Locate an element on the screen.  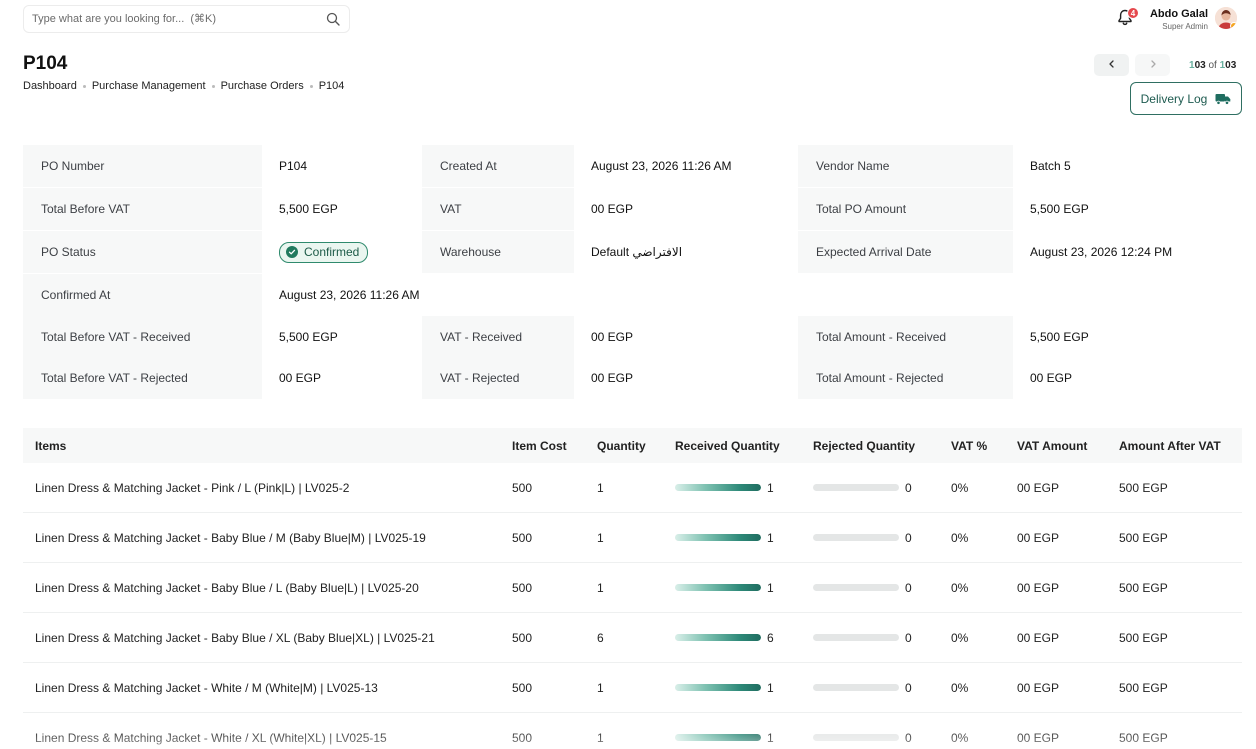
status-badge-label: Confirmed is located at coordinates (332, 252).